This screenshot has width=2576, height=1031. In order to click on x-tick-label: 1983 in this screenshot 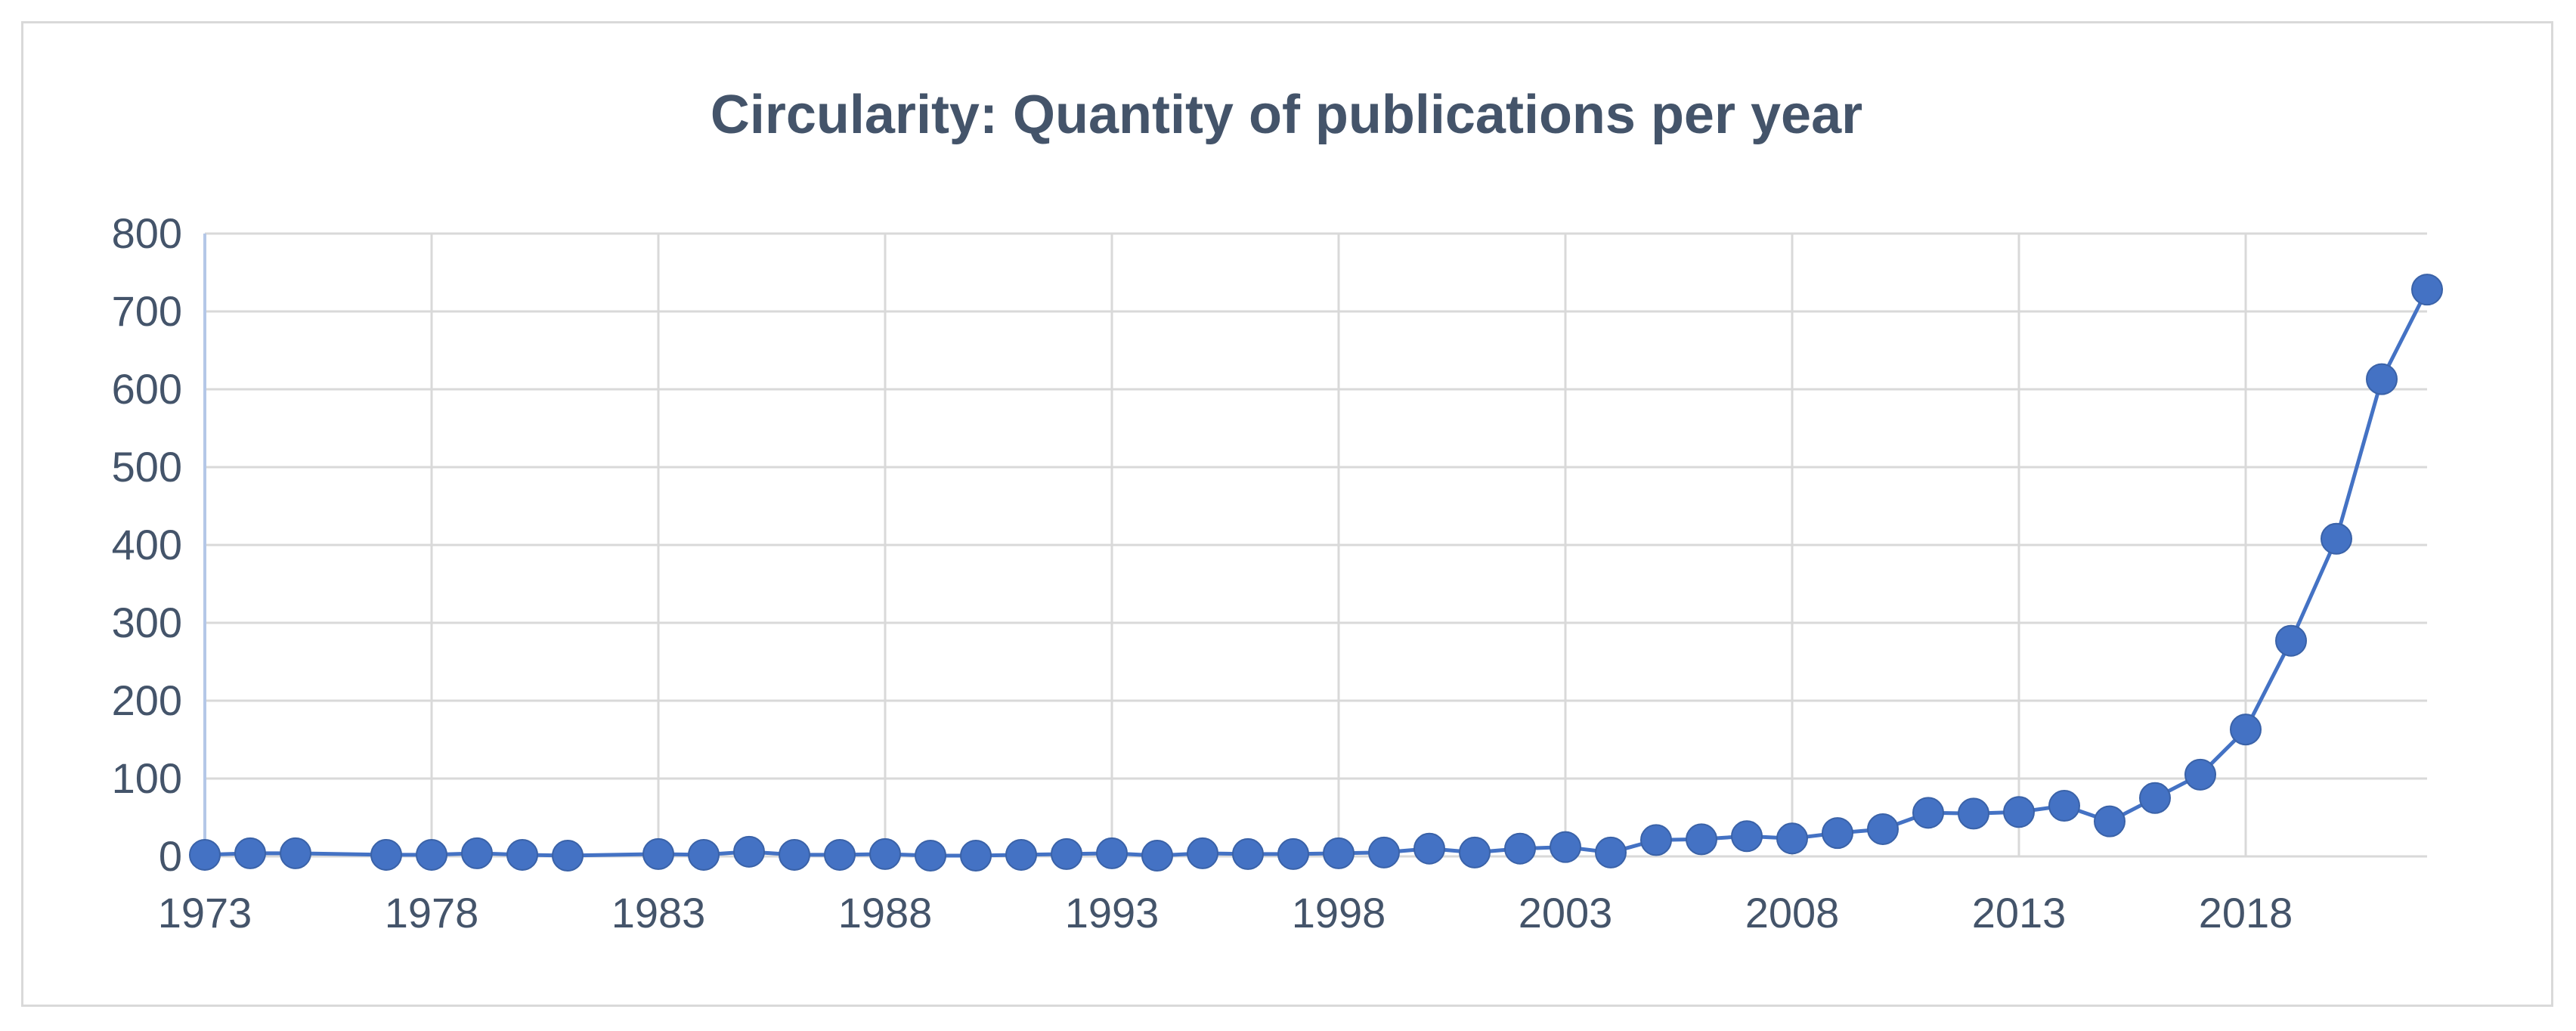, I will do `click(658, 913)`.